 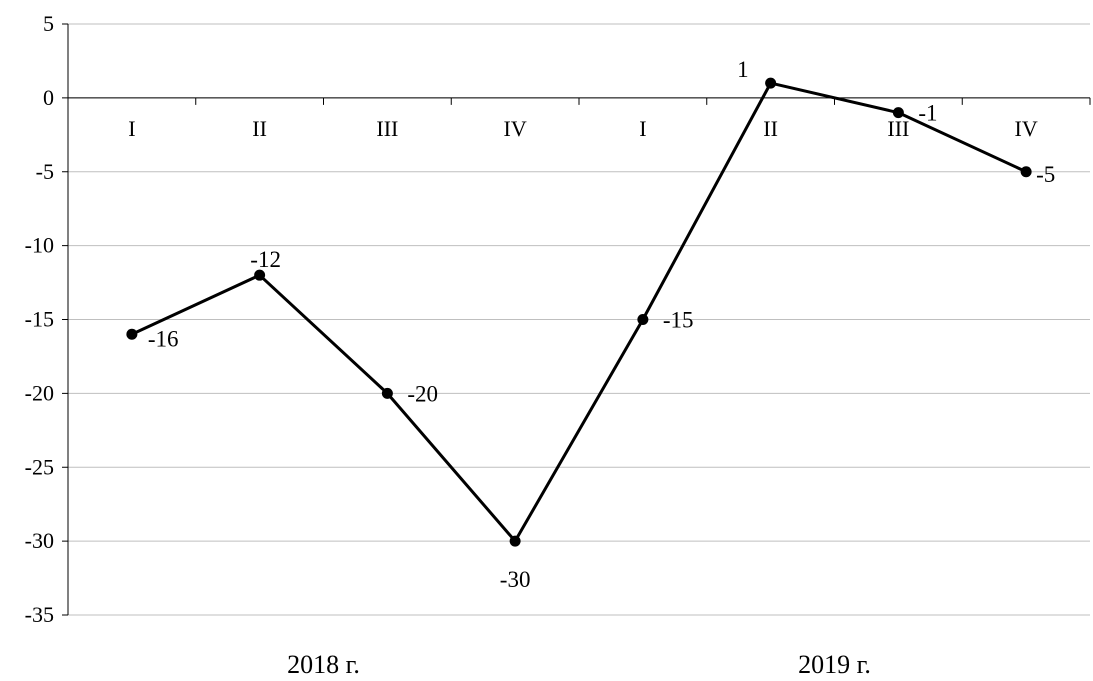 What do you see at coordinates (834, 664) in the screenshot?
I see `year-label: 2019 г.` at bounding box center [834, 664].